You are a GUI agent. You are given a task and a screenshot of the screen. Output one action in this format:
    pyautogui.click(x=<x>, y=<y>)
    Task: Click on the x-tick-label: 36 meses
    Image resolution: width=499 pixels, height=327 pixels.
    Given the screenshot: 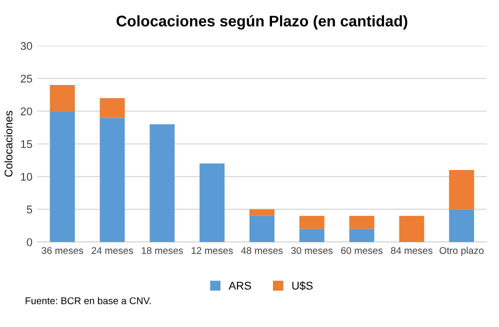 What is the action you would take?
    pyautogui.click(x=63, y=250)
    